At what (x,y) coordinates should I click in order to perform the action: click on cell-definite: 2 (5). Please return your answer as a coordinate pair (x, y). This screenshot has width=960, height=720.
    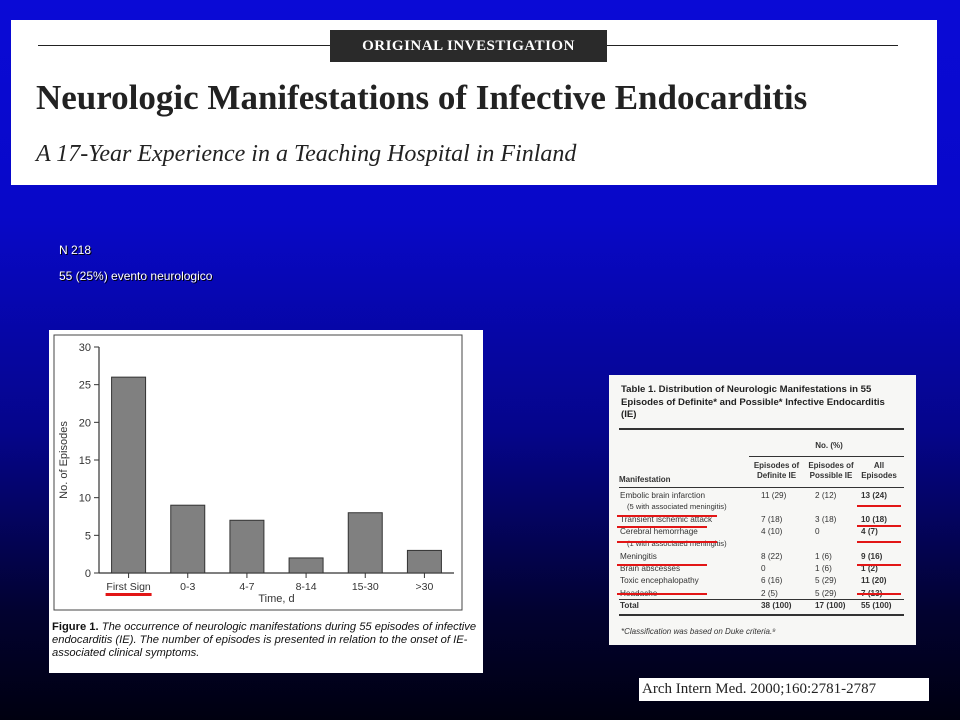
    Looking at the image, I should click on (769, 593).